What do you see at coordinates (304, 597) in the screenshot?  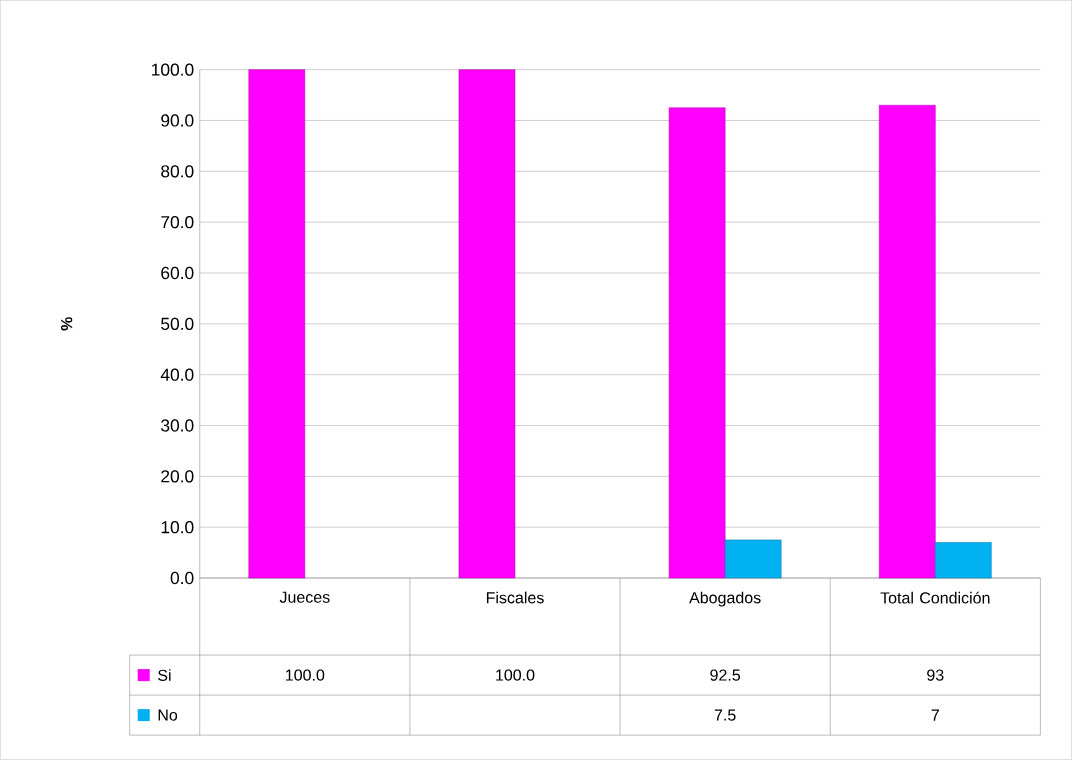 I see `x-tick-label: Jueces` at bounding box center [304, 597].